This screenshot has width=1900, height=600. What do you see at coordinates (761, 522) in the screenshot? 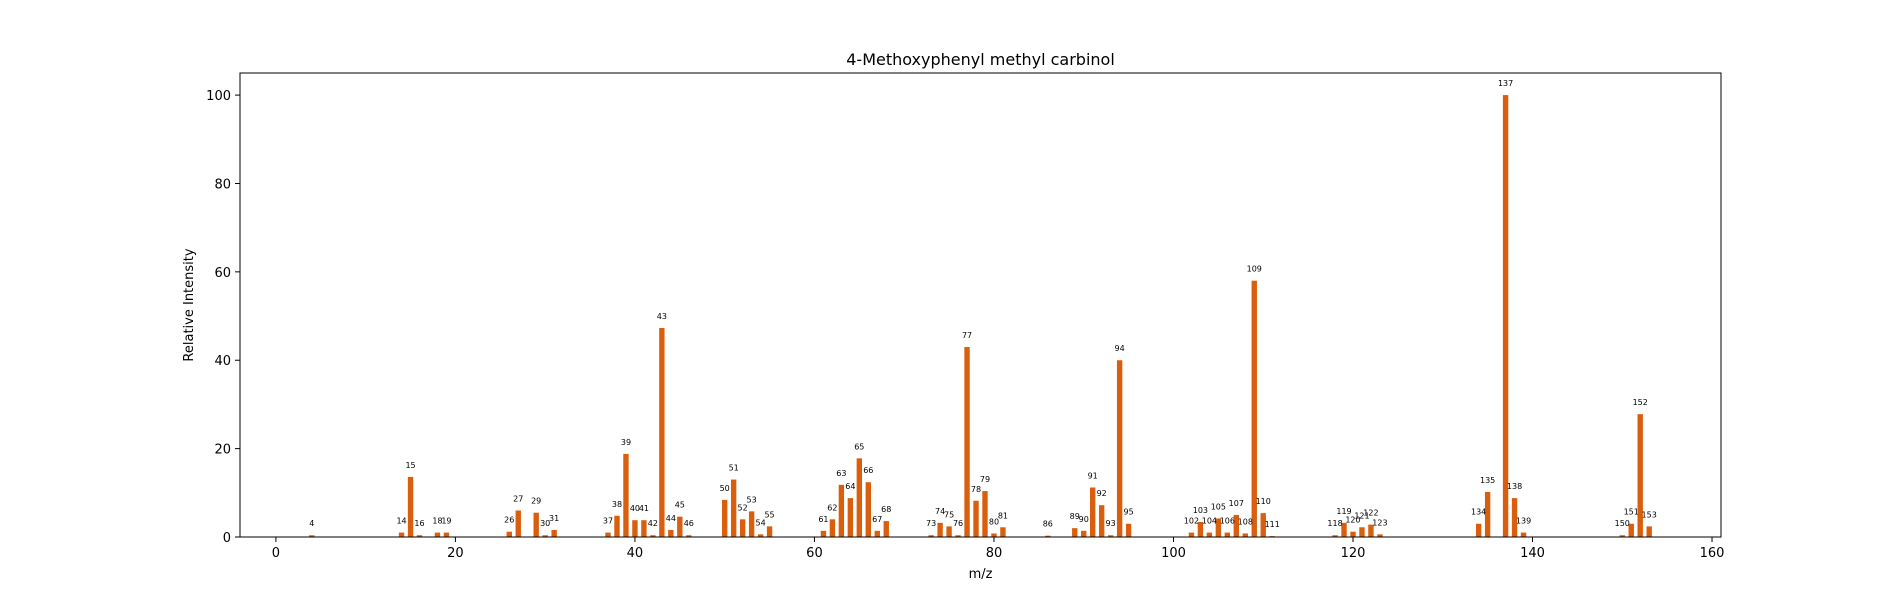
I see `bar-label-mz-54: 54` at bounding box center [761, 522].